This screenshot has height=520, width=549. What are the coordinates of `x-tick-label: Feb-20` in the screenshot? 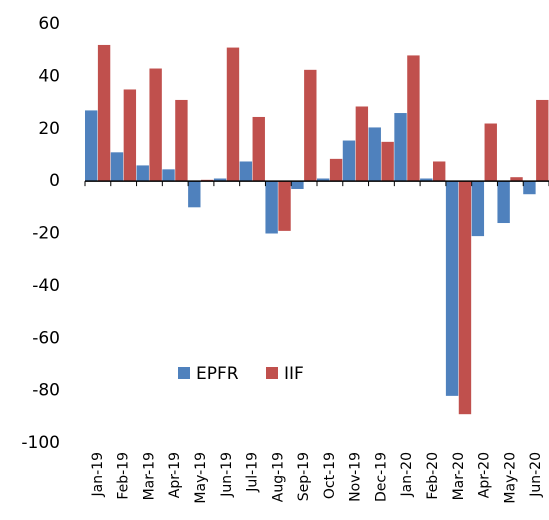 It's located at (433, 476).